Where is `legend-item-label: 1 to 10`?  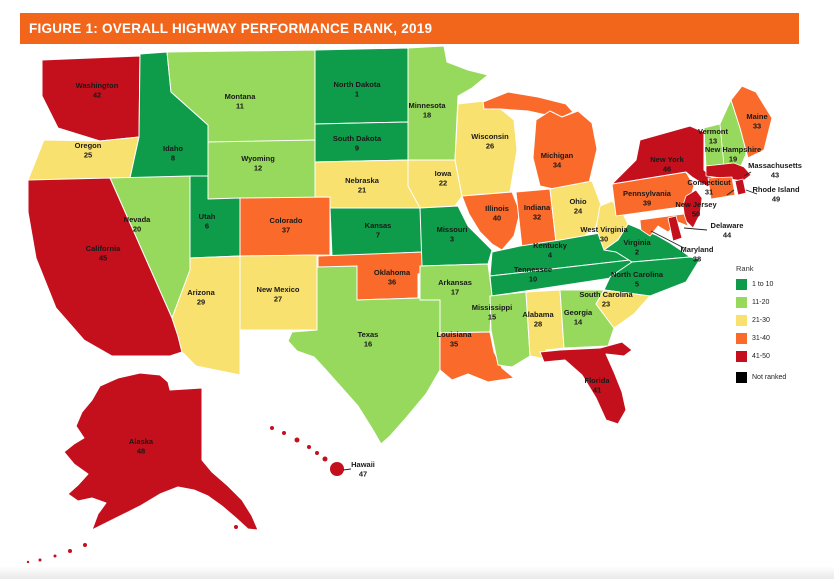
legend-item-label: 1 to 10 is located at coordinates (763, 284).